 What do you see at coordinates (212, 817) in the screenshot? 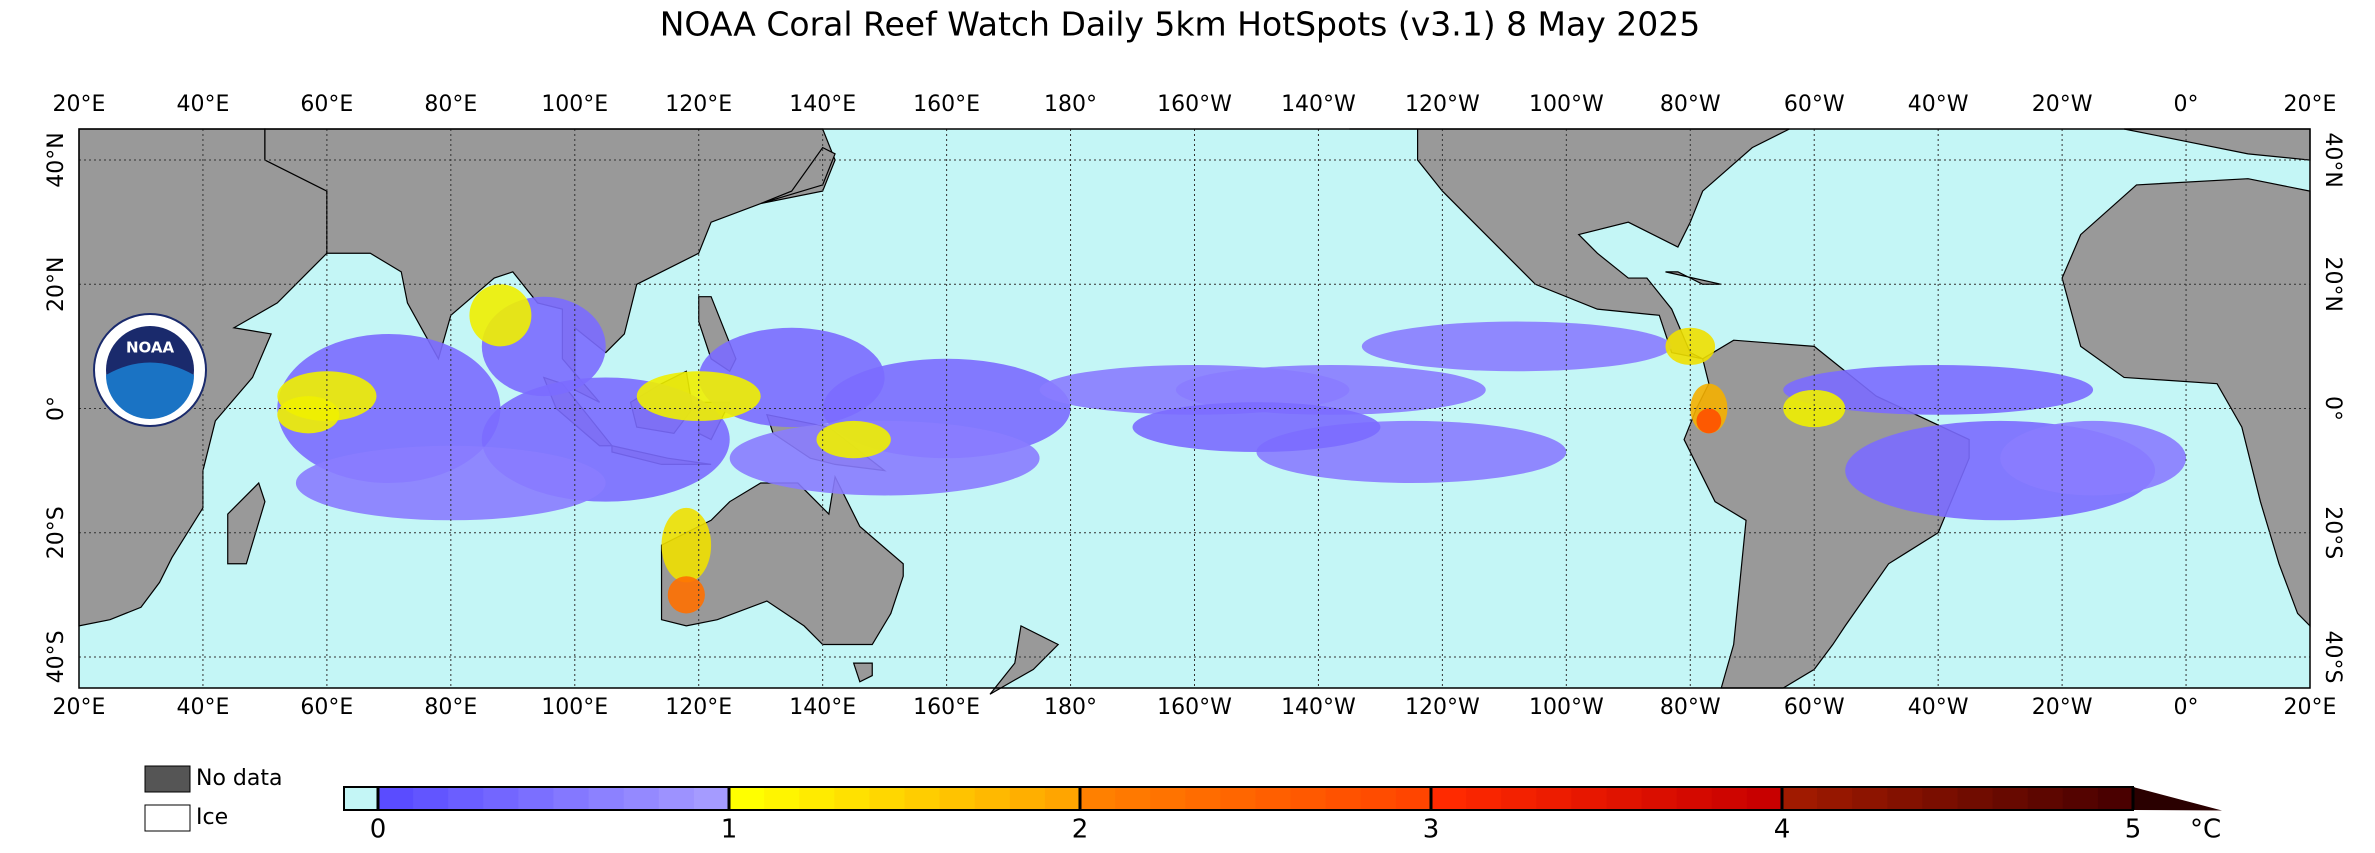
I see `legend-ice: Ice` at bounding box center [212, 817].